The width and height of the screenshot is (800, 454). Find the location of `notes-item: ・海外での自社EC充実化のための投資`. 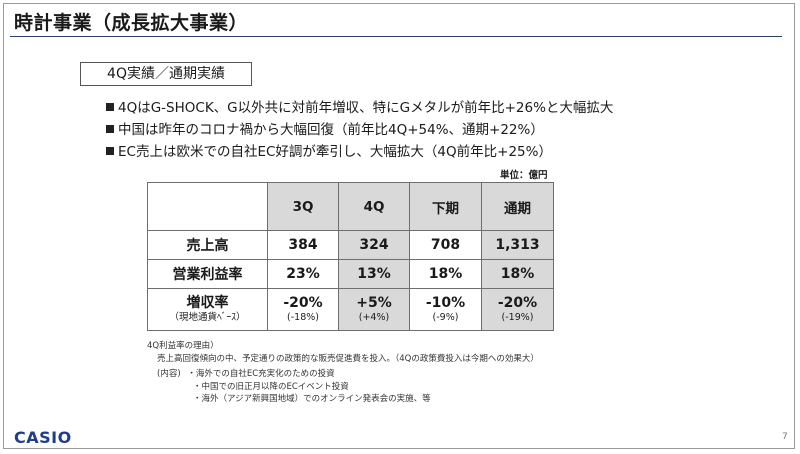

notes-item: ・海外での自社EC充実化のための投資 is located at coordinates (261, 374).